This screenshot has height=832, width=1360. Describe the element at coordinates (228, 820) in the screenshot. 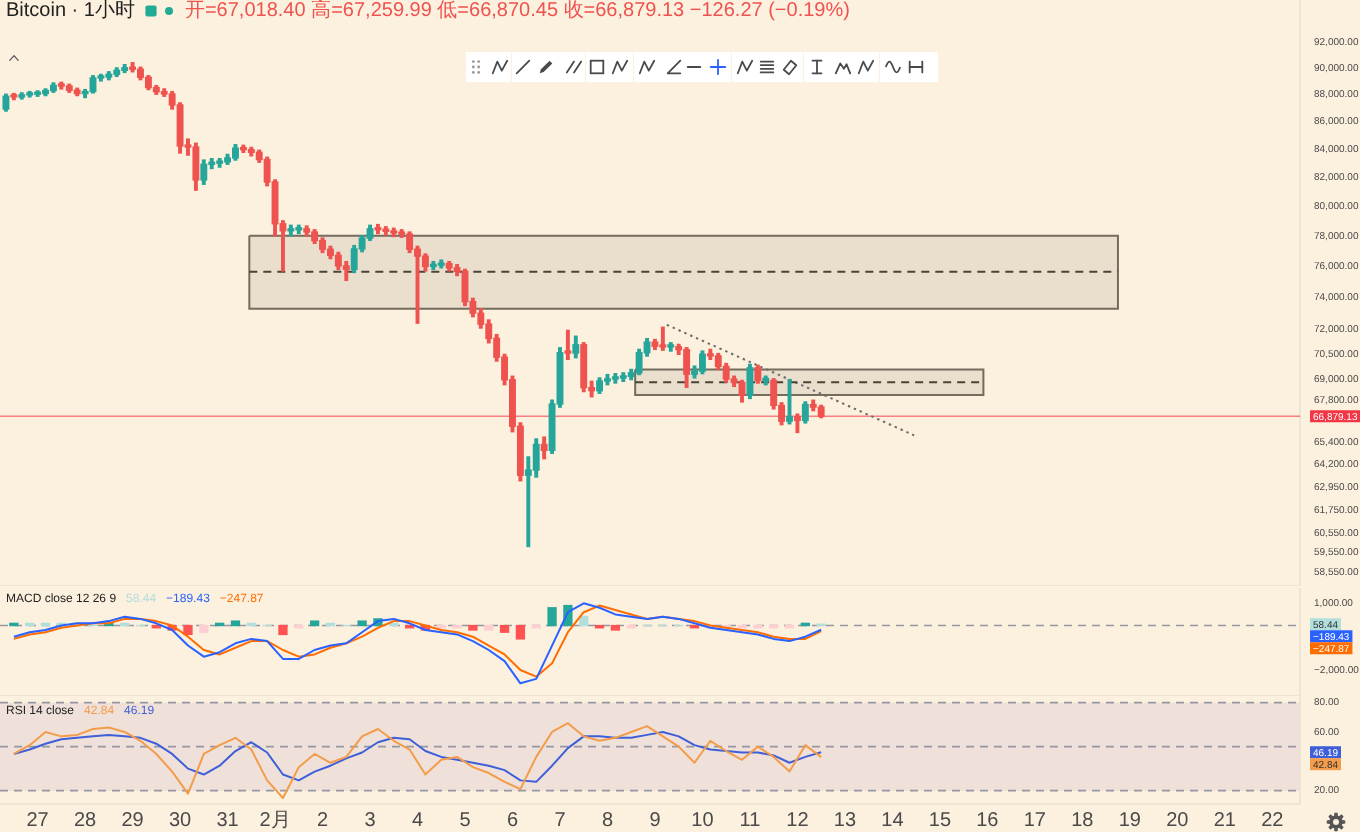

I see `x-tick-label: 31` at that location.